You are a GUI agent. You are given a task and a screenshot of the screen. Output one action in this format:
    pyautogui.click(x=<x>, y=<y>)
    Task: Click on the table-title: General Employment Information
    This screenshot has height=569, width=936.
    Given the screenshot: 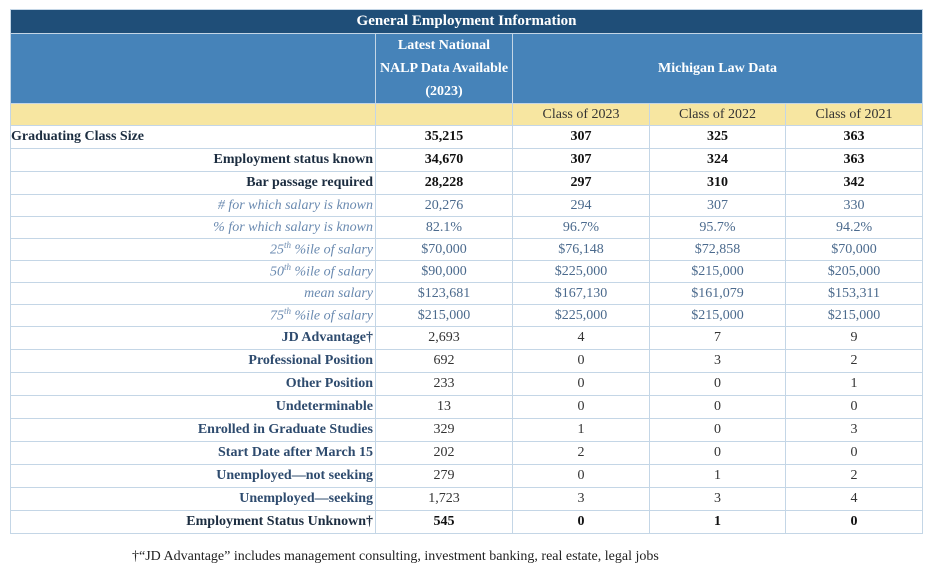 What is the action you would take?
    pyautogui.click(x=466, y=21)
    